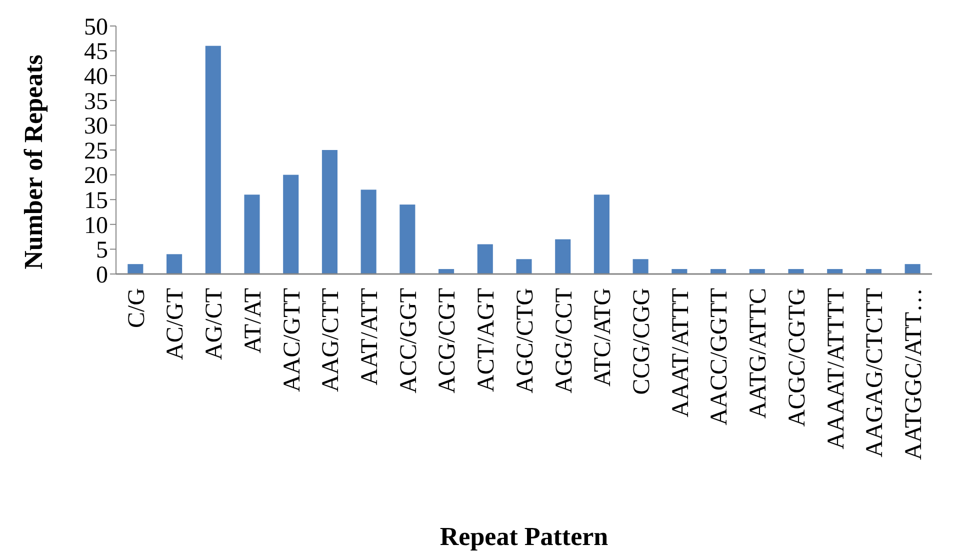 This screenshot has height=559, width=970. What do you see at coordinates (603, 337) in the screenshot?
I see `x-tick-label: ATC/ATG` at bounding box center [603, 337].